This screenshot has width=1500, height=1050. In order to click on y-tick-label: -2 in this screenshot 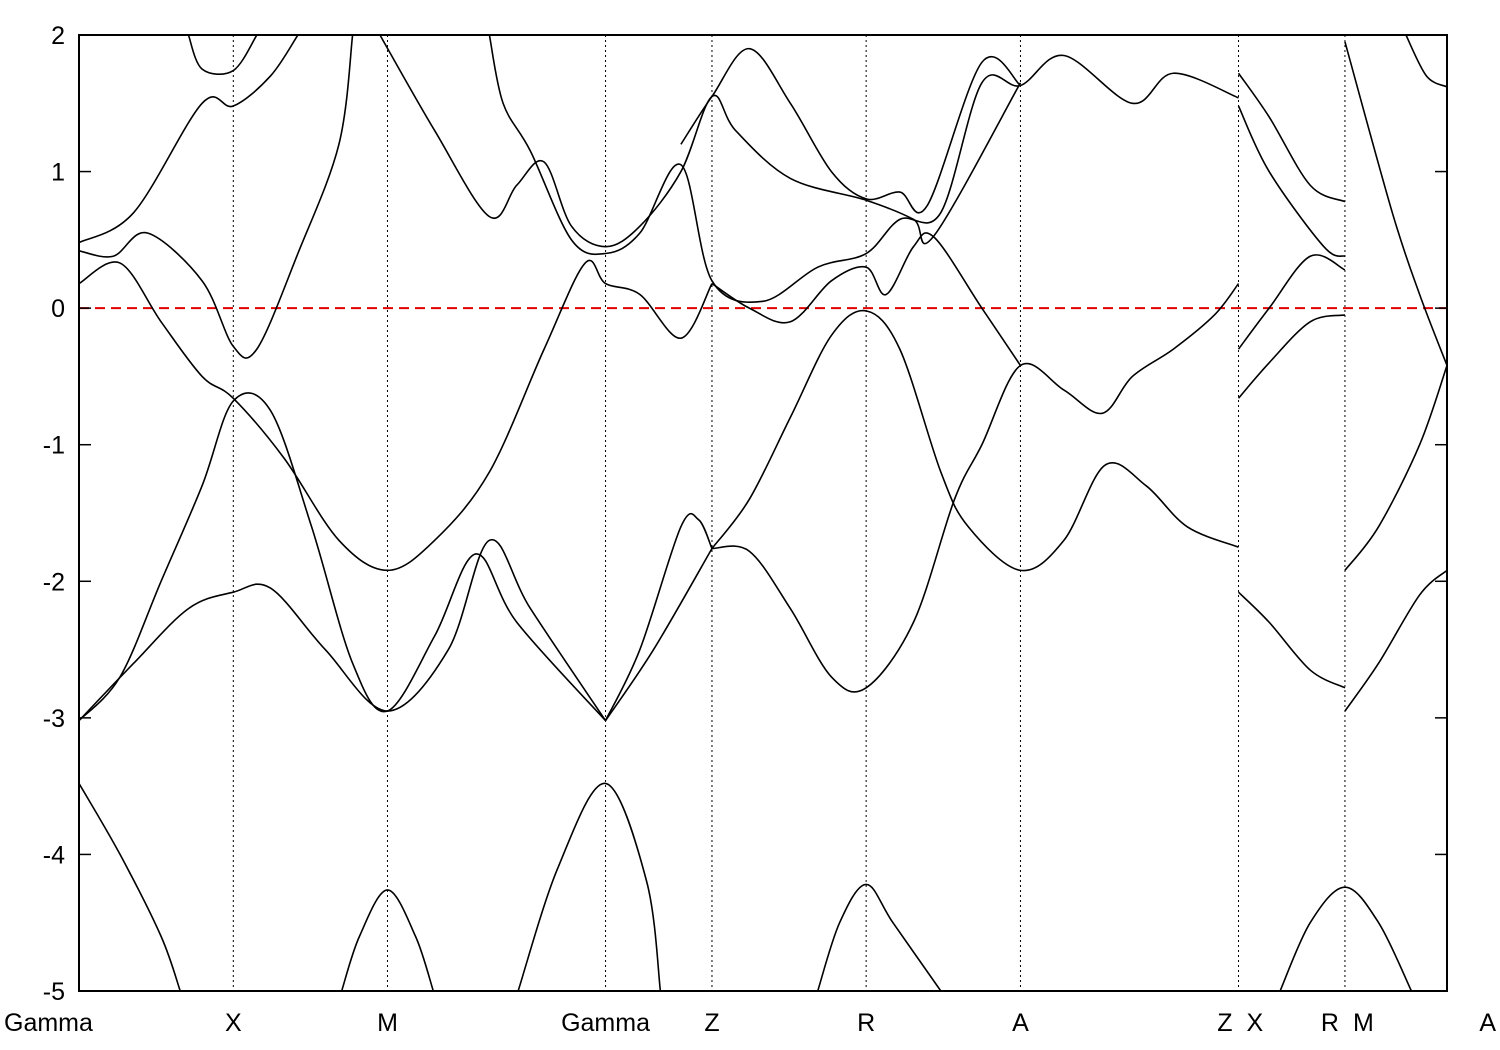, I will do `click(54, 582)`.